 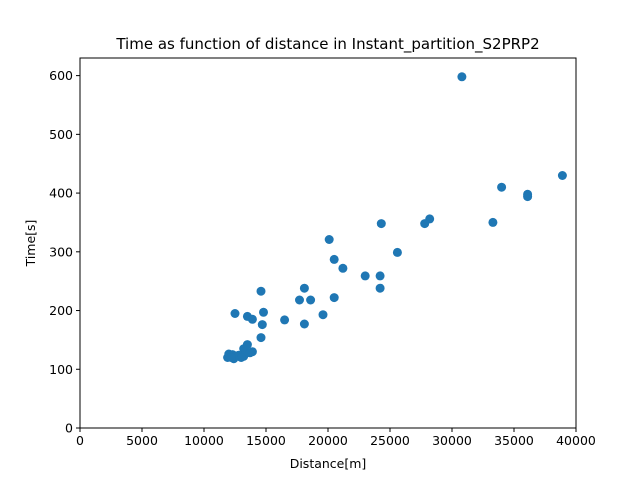 I want to click on x-tick-label: 15000, so click(x=266, y=440).